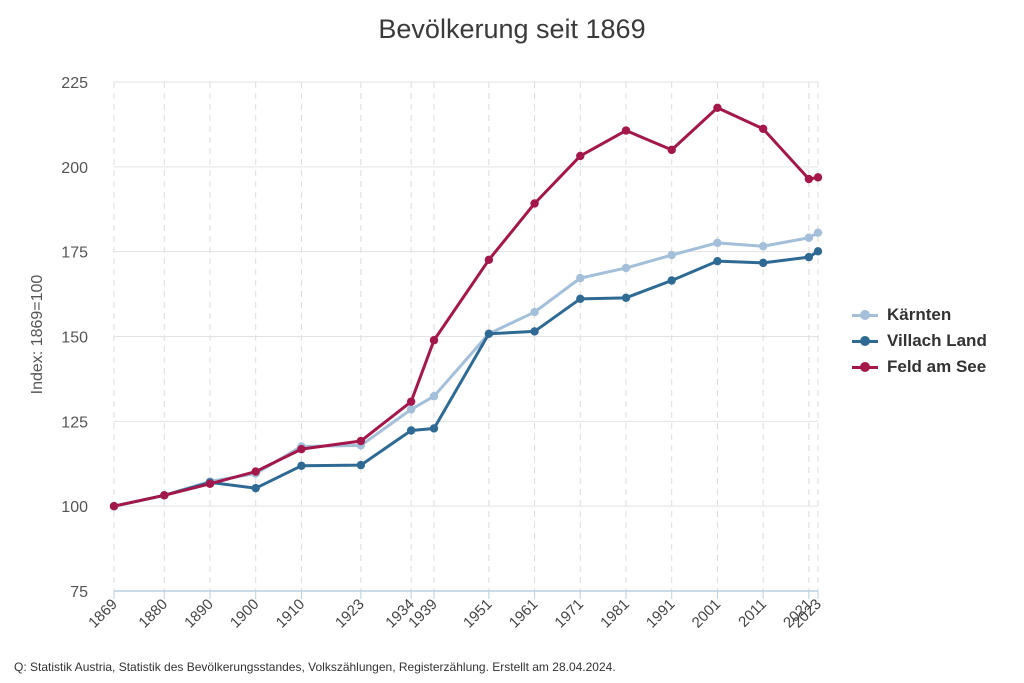 Image resolution: width=1024 pixels, height=683 pixels. What do you see at coordinates (153, 614) in the screenshot?
I see `x-tick-label: 1880` at bounding box center [153, 614].